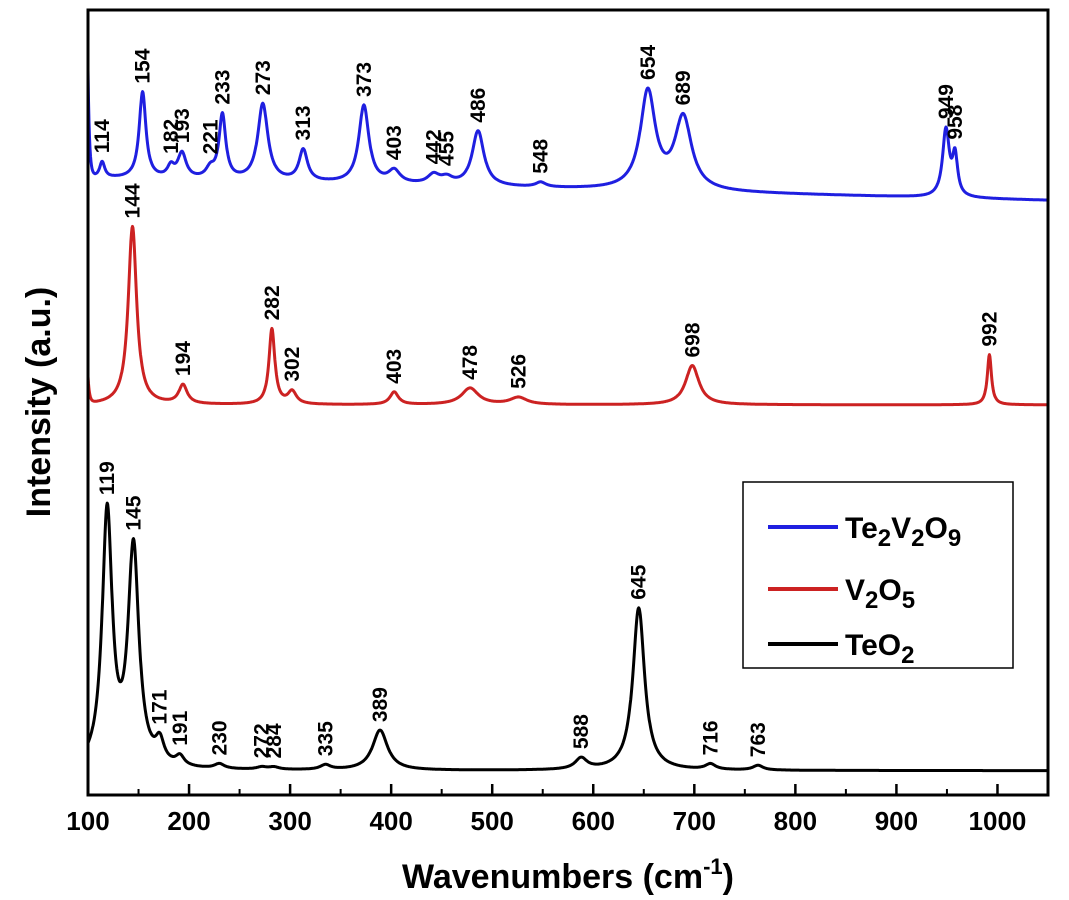  Describe the element at coordinates (711, 737) in the screenshot. I see `peak-label-teo2-716: 716` at that location.